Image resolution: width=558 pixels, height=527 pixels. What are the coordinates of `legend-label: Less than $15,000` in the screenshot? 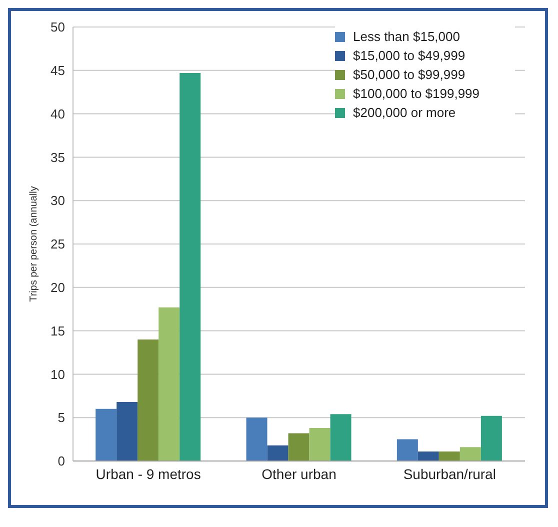 It's located at (406, 36).